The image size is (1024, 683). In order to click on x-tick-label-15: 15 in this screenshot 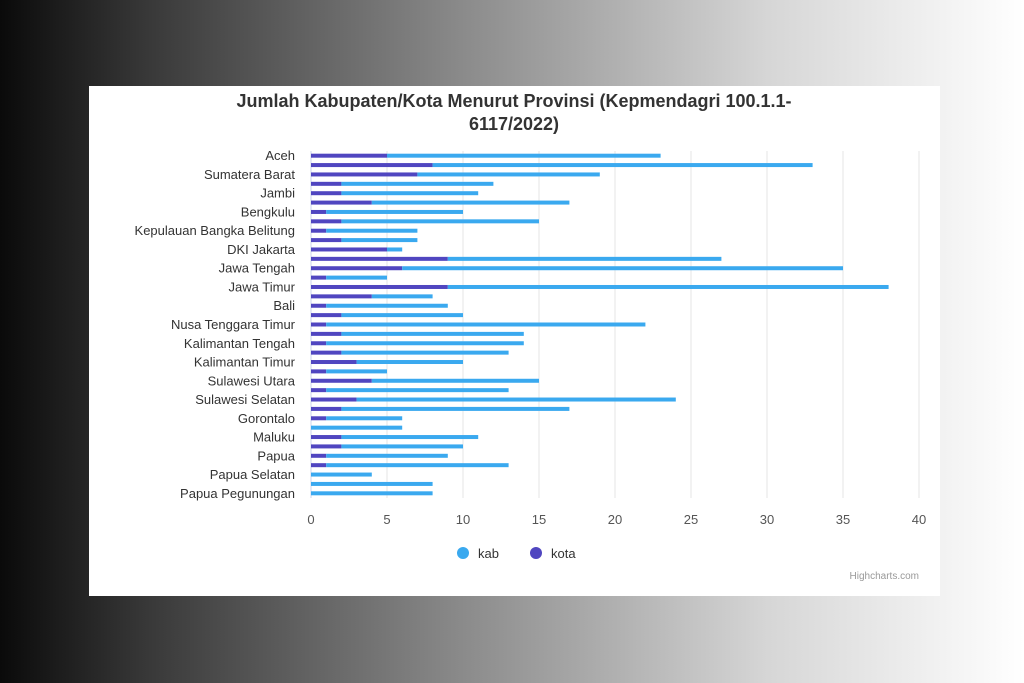, I will do `click(539, 519)`.